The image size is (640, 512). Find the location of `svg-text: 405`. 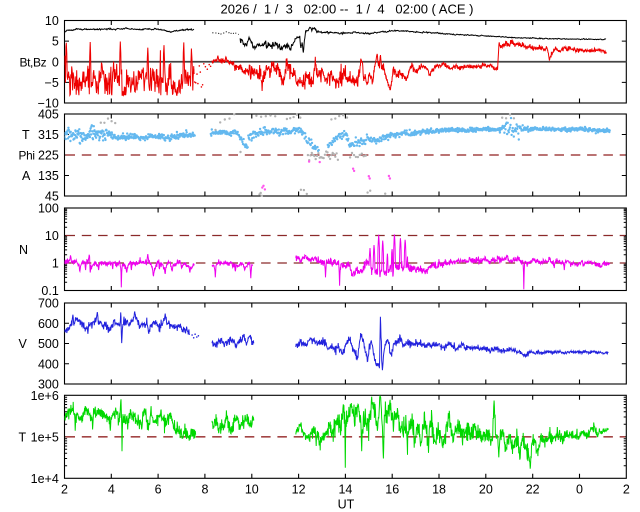

svg-text: 405 is located at coordinates (48, 115).